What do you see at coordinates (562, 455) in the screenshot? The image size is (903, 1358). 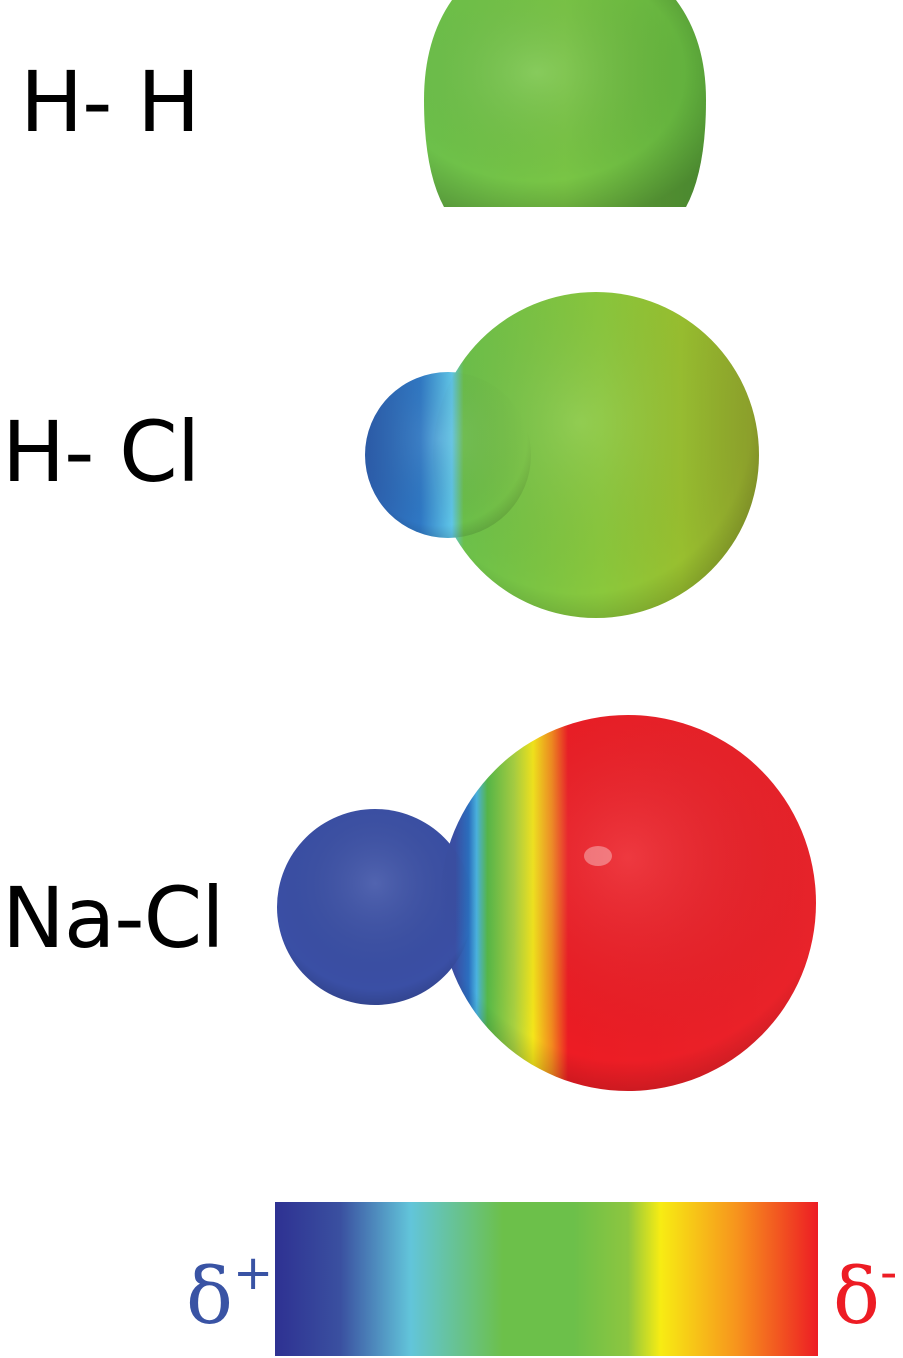 I see `h-cl-molecule` at bounding box center [562, 455].